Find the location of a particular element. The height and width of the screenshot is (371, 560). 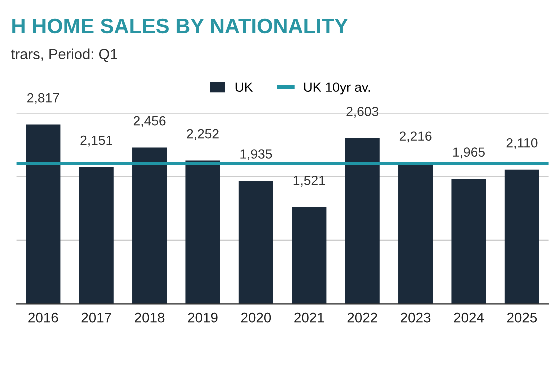

x-tick-label: 2017 is located at coordinates (97, 317).